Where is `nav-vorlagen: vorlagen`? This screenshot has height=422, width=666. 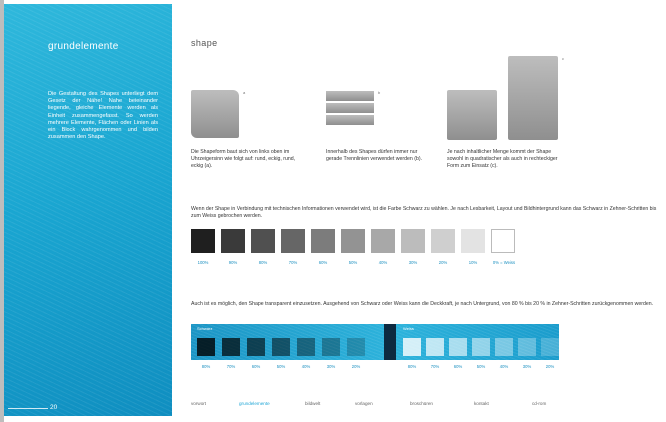
nav-vorlagen: vorlagen is located at coordinates (364, 403).